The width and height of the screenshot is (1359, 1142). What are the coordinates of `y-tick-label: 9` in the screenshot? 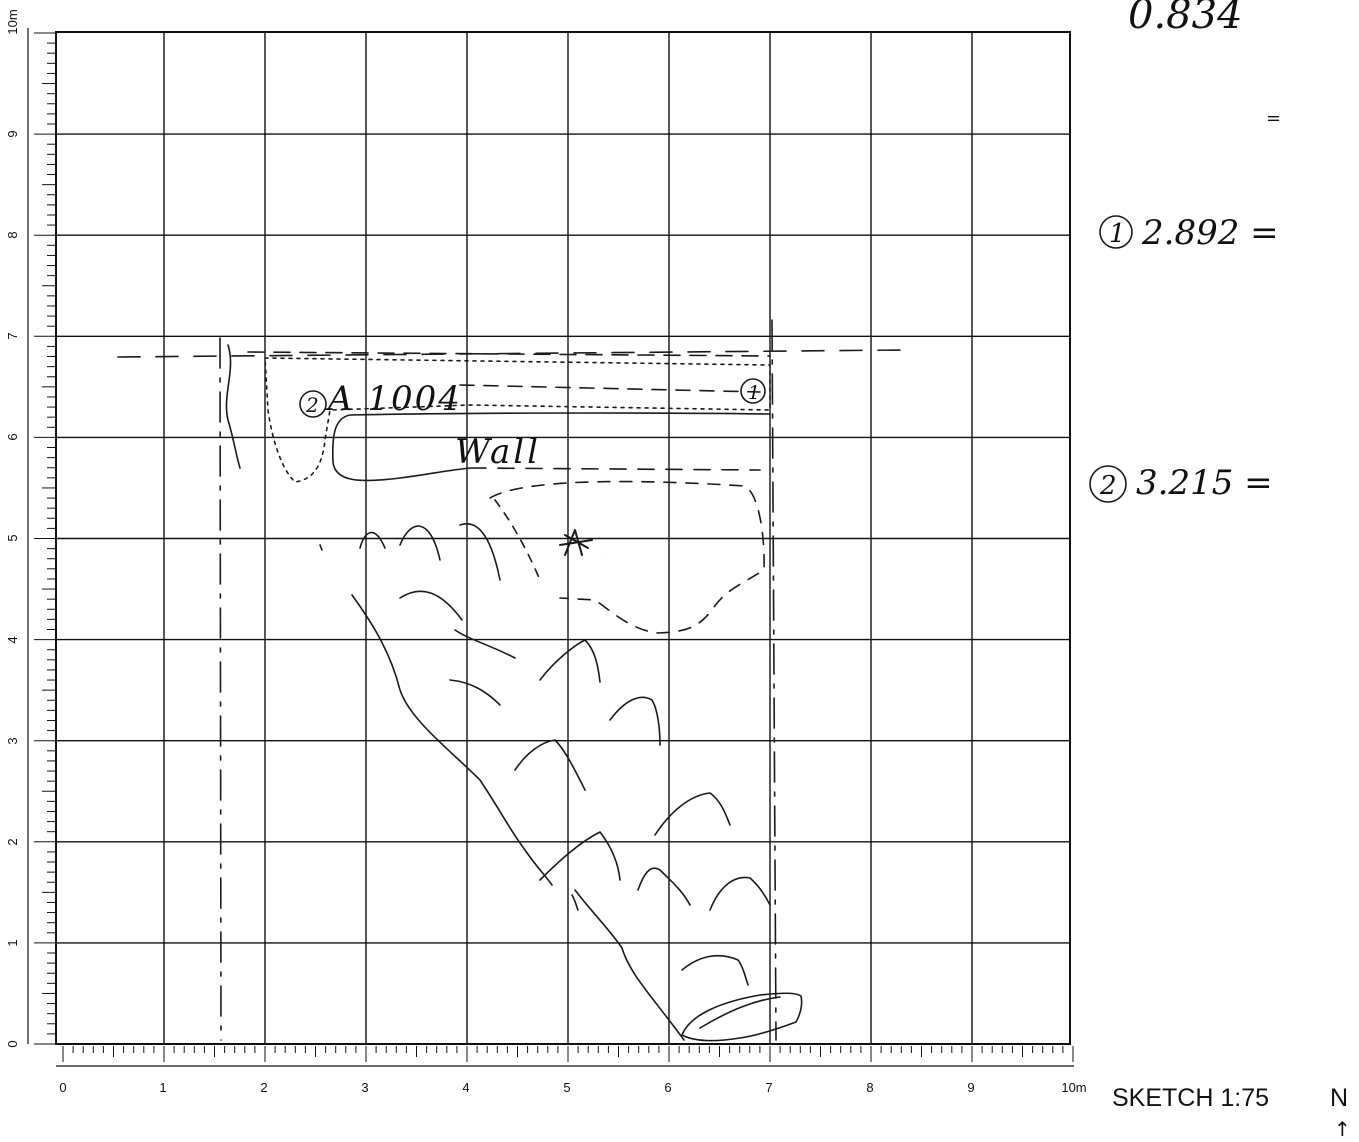 It's located at (12, 133).